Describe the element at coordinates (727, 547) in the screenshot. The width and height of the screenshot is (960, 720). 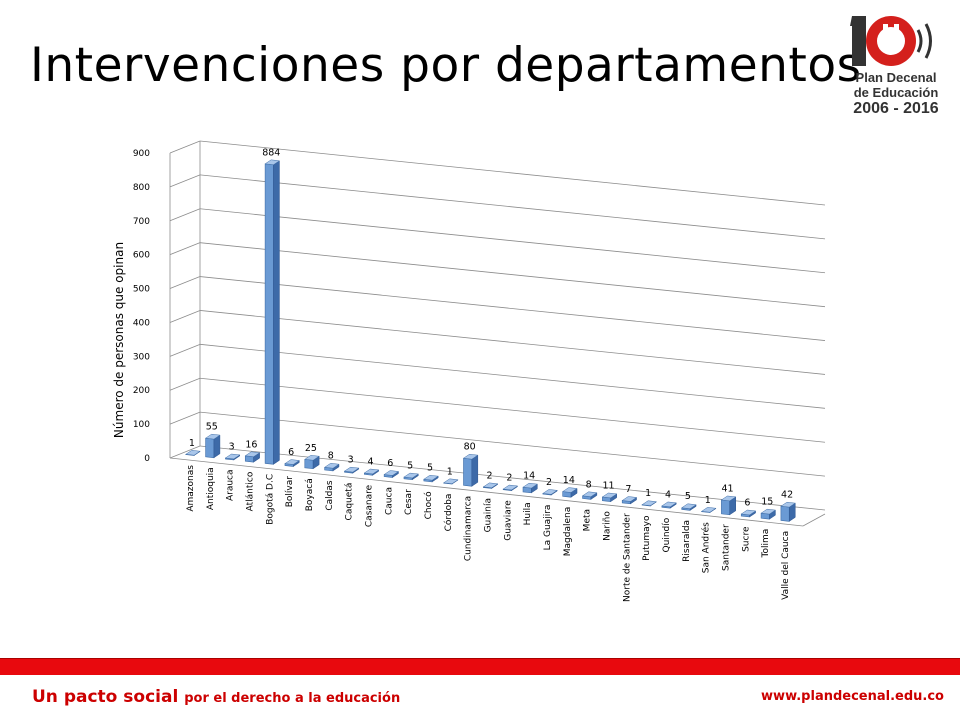
I see `category-label: Santander` at that location.